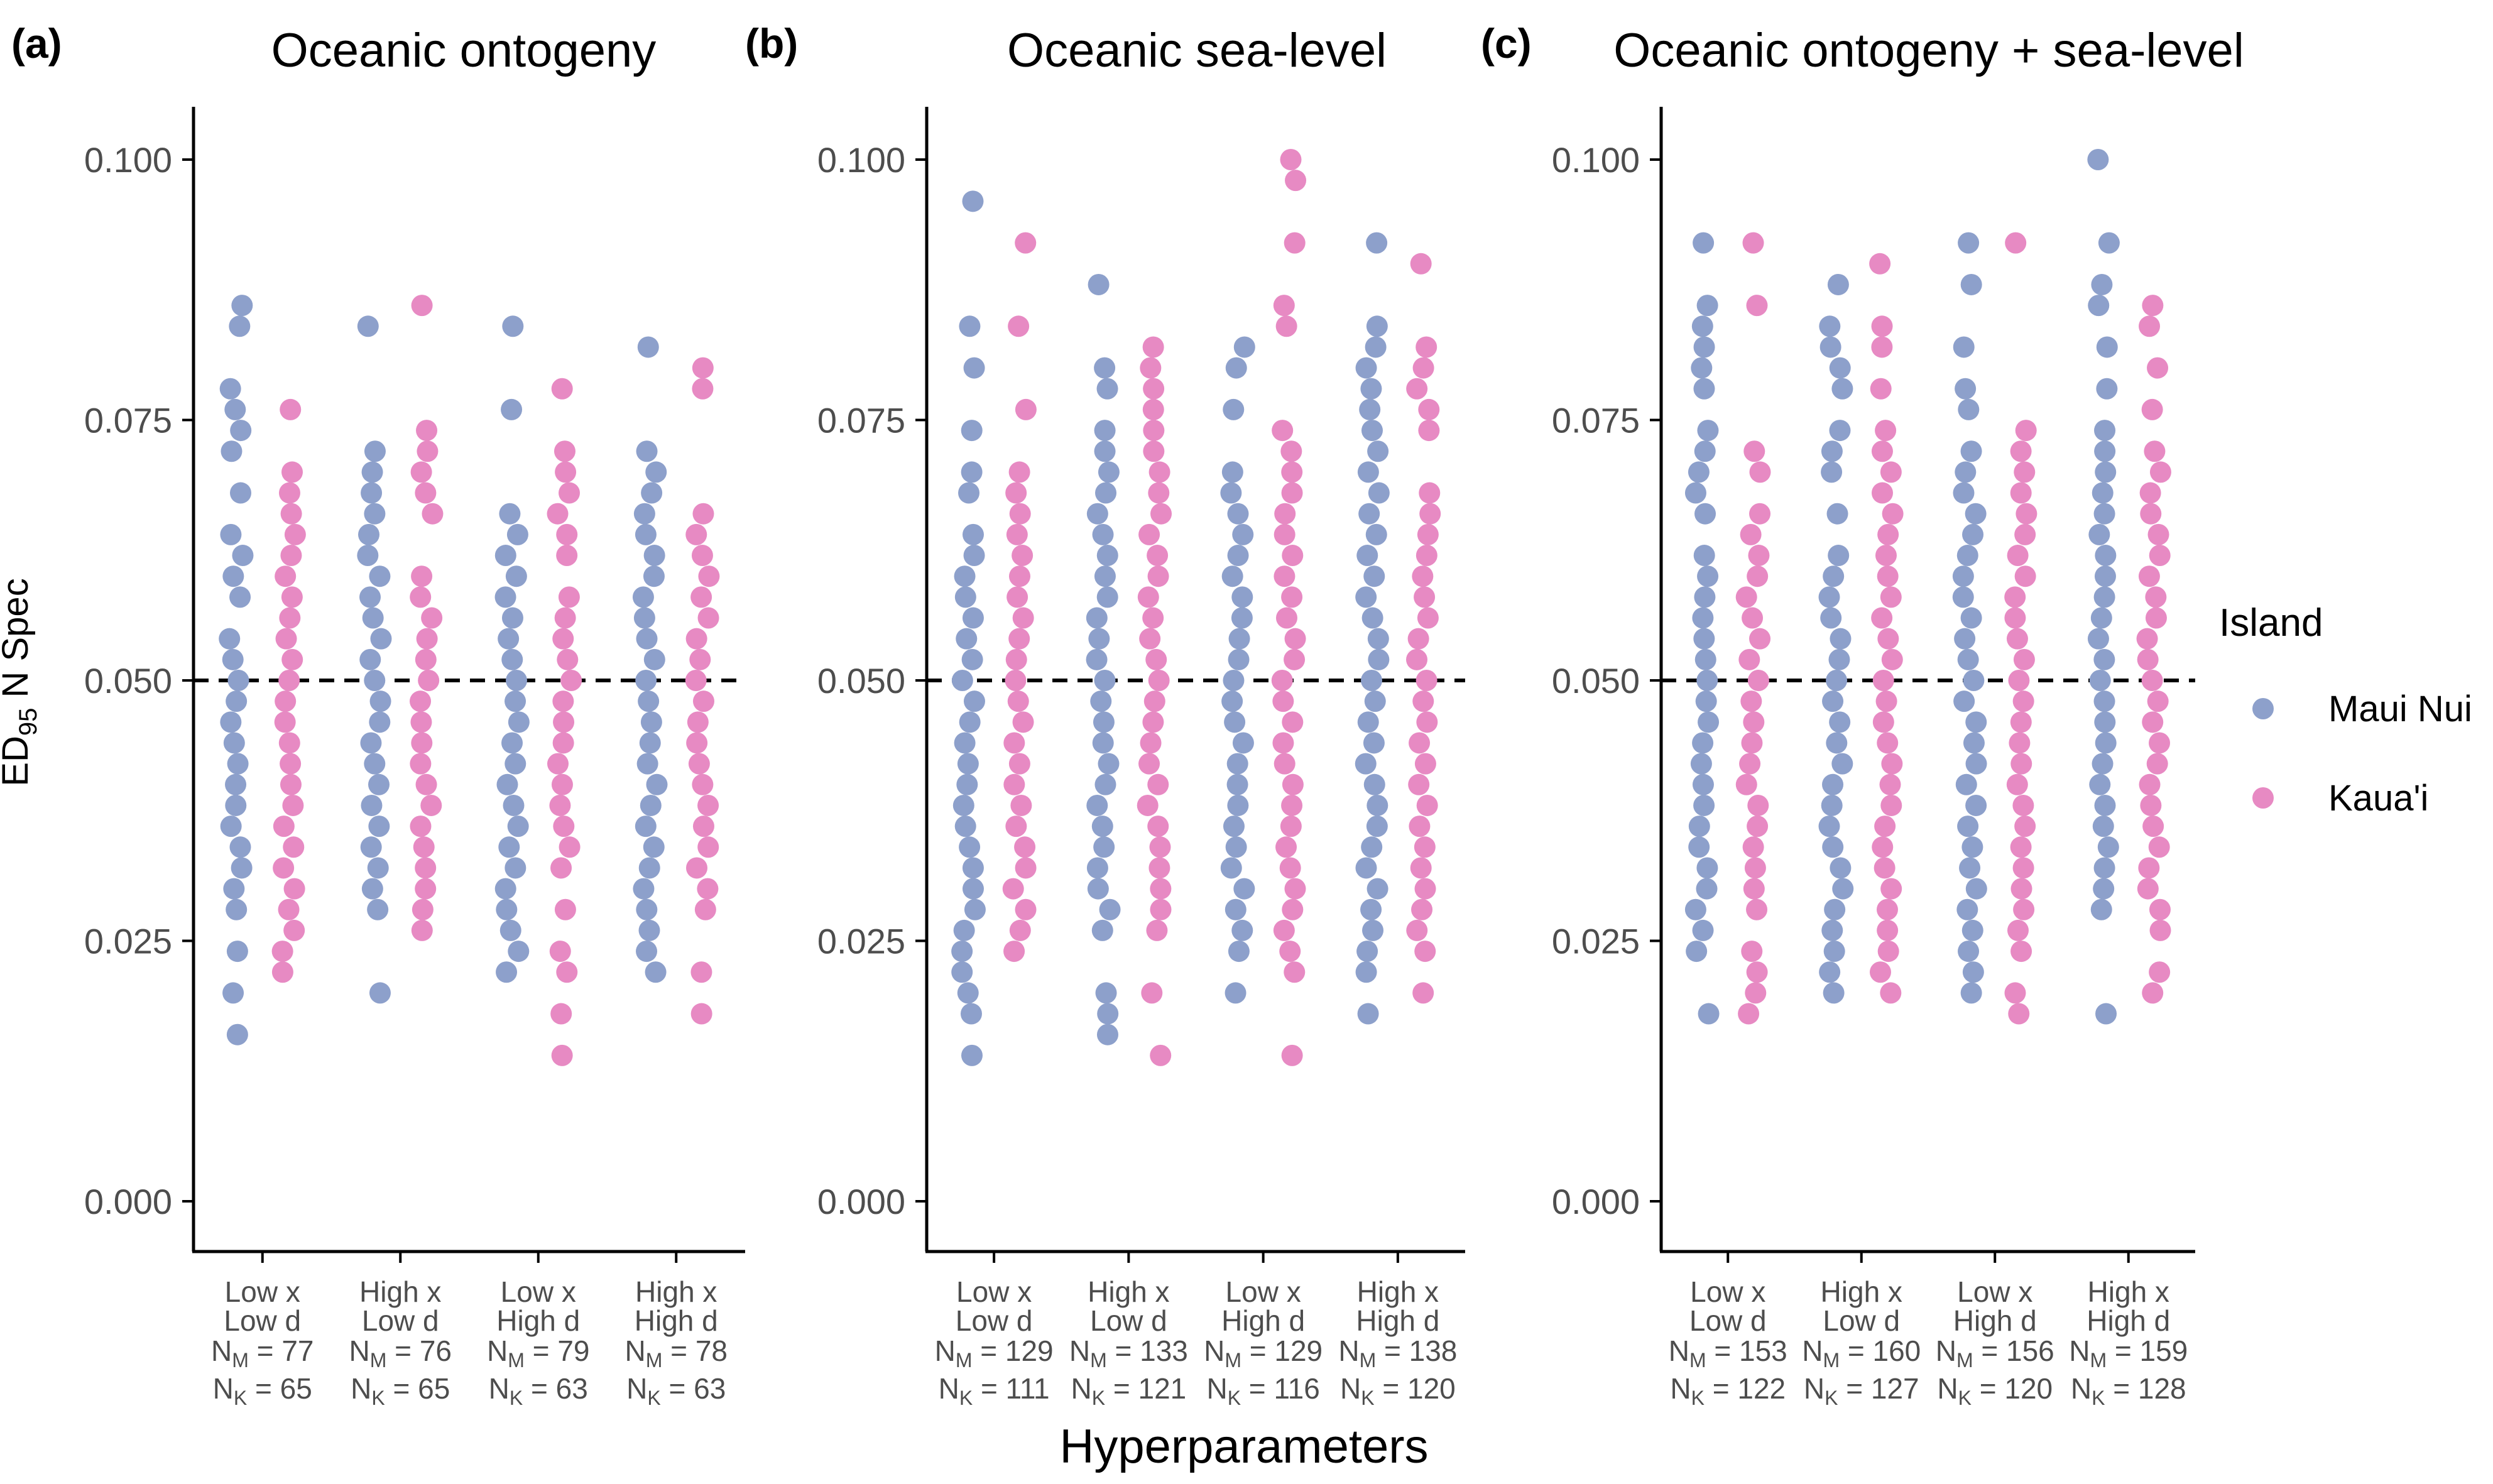 This screenshot has width=2493, height=1484. Describe the element at coordinates (1262, 1390) in the screenshot. I see `x-tick-label-nk: NK = 116` at that location.